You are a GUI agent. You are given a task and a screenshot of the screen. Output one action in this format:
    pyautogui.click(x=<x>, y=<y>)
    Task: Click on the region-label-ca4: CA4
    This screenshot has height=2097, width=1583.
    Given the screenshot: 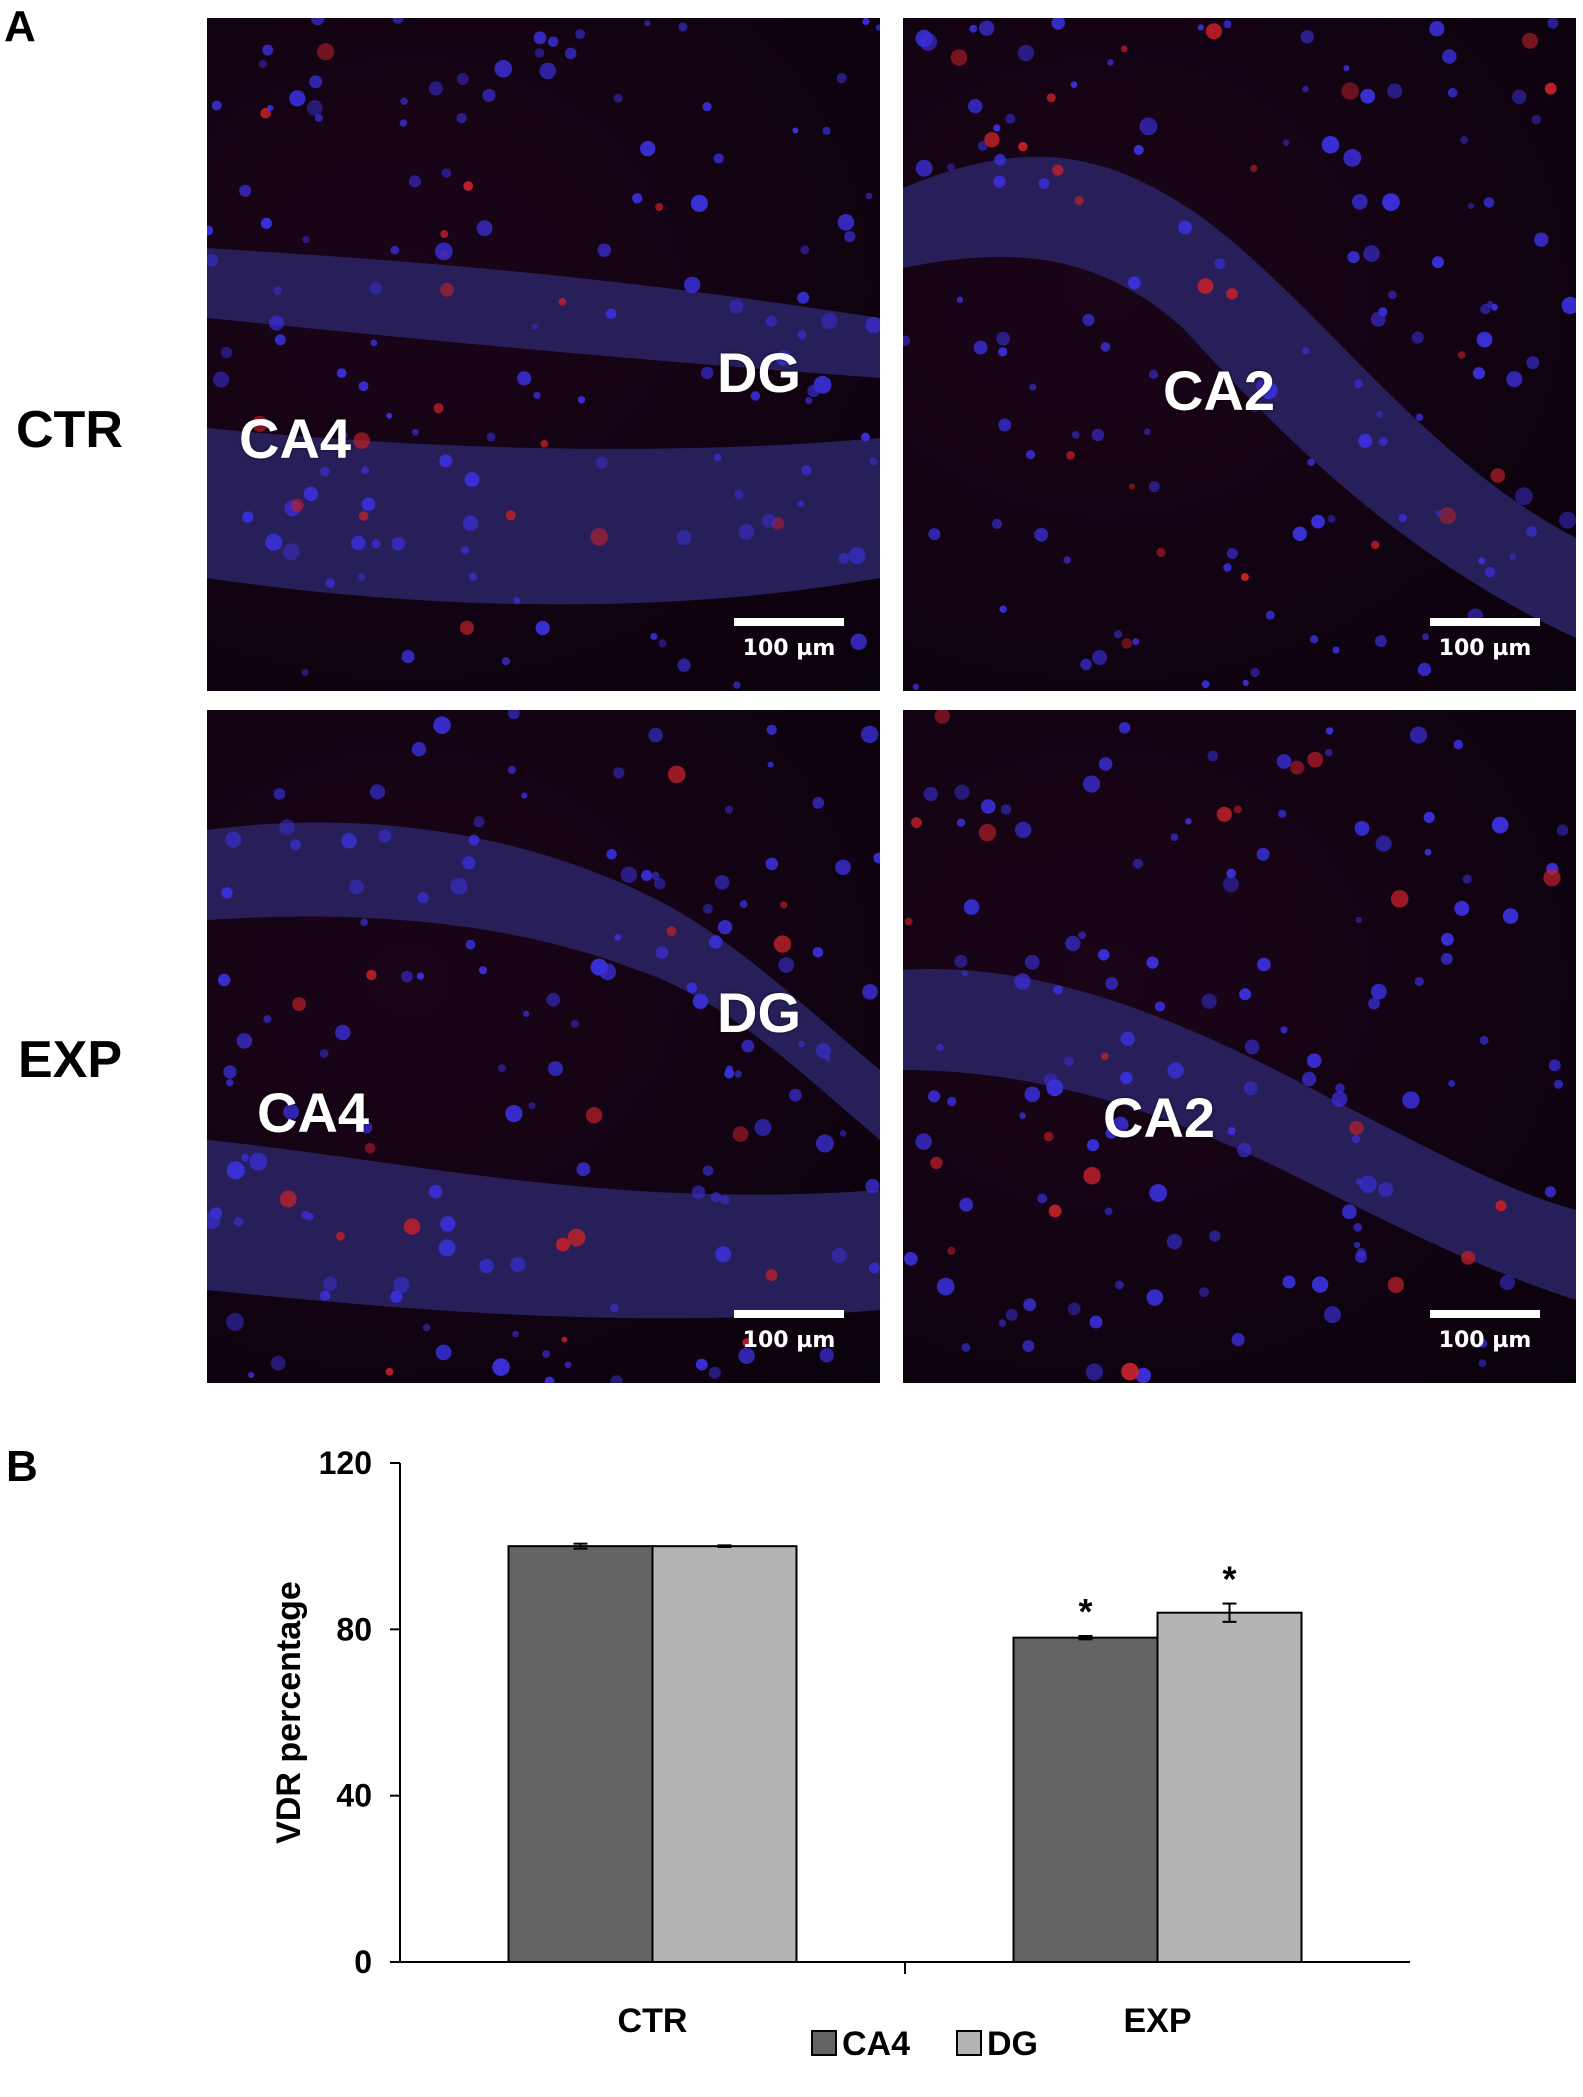 What is the action you would take?
    pyautogui.click(x=313, y=1112)
    